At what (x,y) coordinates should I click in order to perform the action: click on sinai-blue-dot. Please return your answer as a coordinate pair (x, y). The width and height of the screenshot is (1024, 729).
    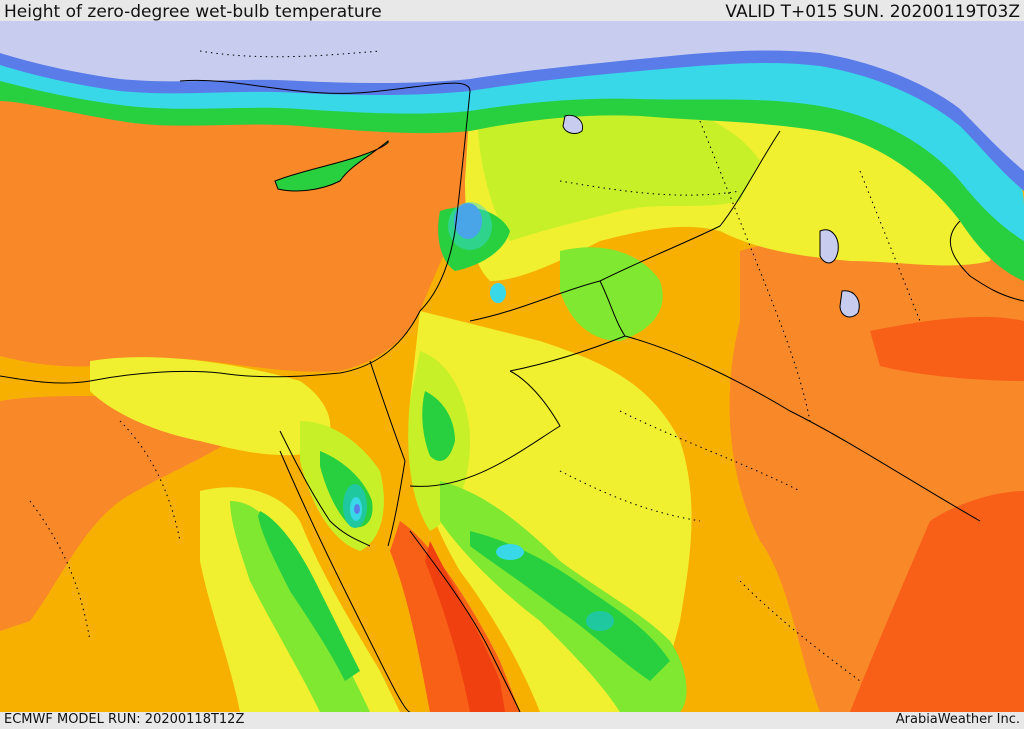
    Looking at the image, I should click on (357, 509).